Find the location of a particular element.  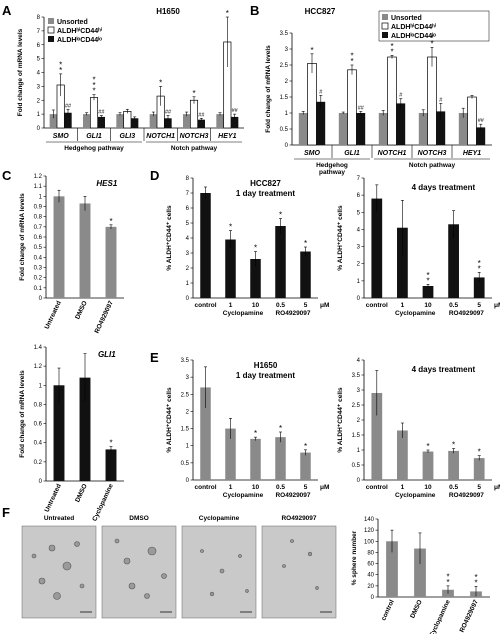

y-tick-label-C1: 0.5 is located at coordinates (38, 248).